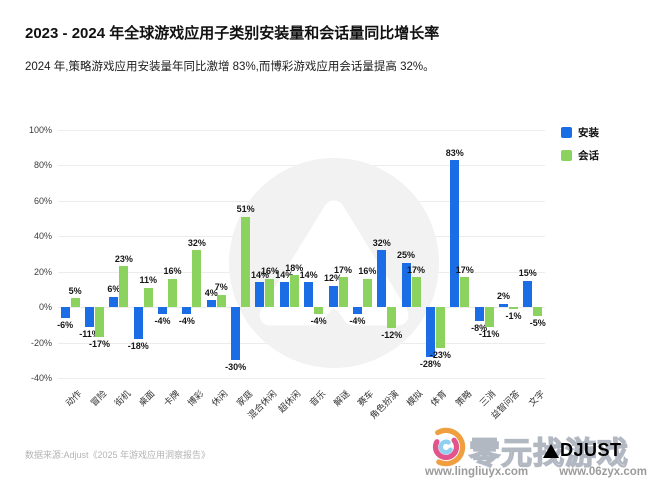 This screenshot has width=650, height=487. Describe the element at coordinates (591, 450) in the screenshot. I see `adjust-wordmark-text: DJUST` at that location.